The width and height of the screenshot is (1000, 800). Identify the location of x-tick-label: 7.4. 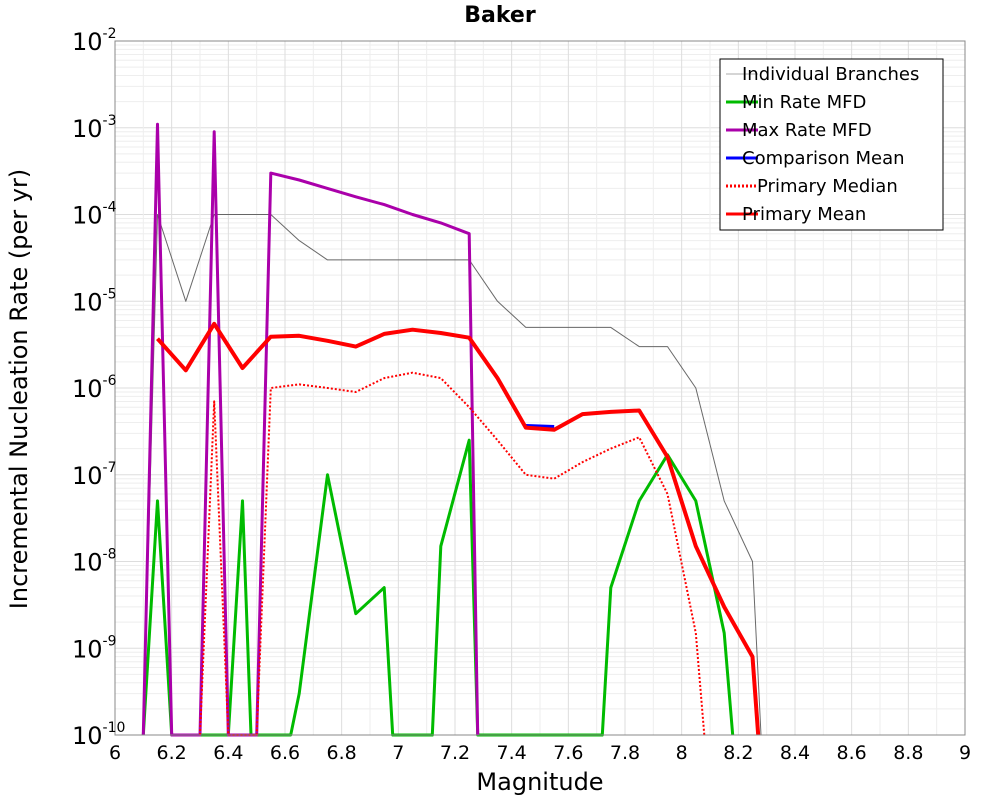
(512, 753).